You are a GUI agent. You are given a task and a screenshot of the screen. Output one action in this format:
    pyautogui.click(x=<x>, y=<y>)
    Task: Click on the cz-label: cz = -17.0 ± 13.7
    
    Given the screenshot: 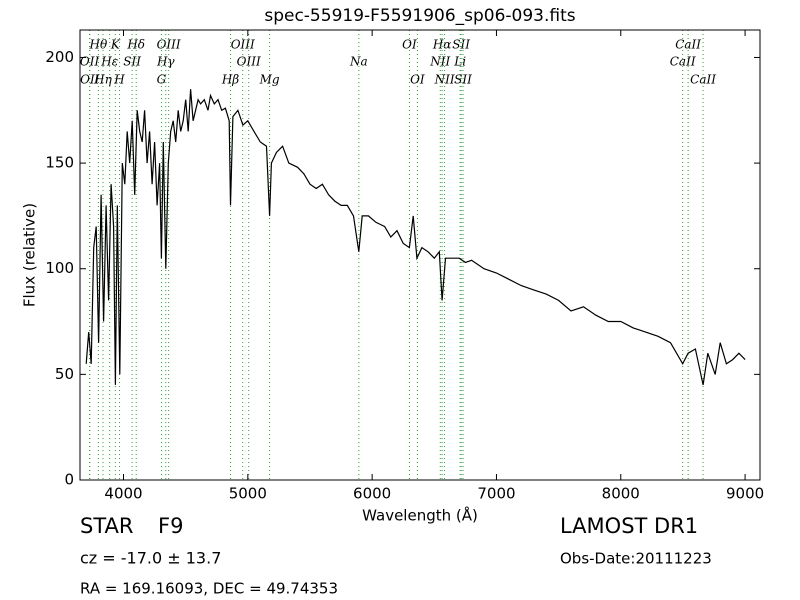 What is the action you would take?
    pyautogui.click(x=150, y=558)
    